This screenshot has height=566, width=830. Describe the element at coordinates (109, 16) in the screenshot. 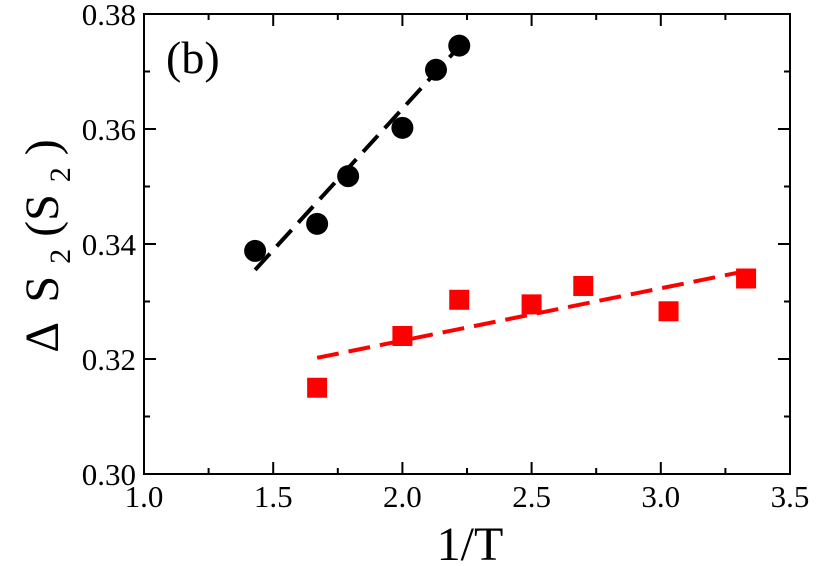

I see `y-tick-label: 0.38` at that location.